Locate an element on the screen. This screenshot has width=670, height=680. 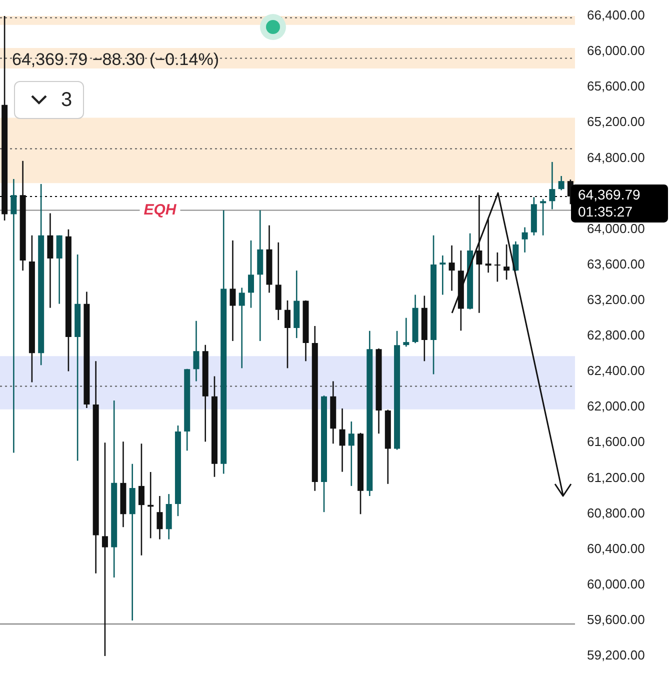
y-tick-label: 63,600.00 is located at coordinates (616, 264).